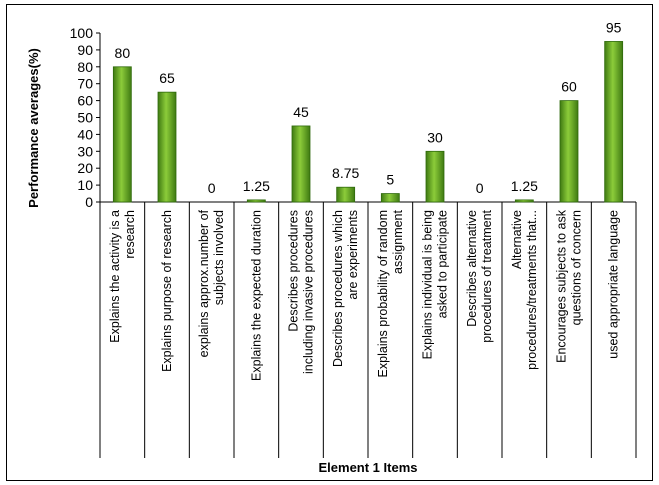 The image size is (659, 485). I want to click on x-tick-label: used appropriate language, so click(614, 284).